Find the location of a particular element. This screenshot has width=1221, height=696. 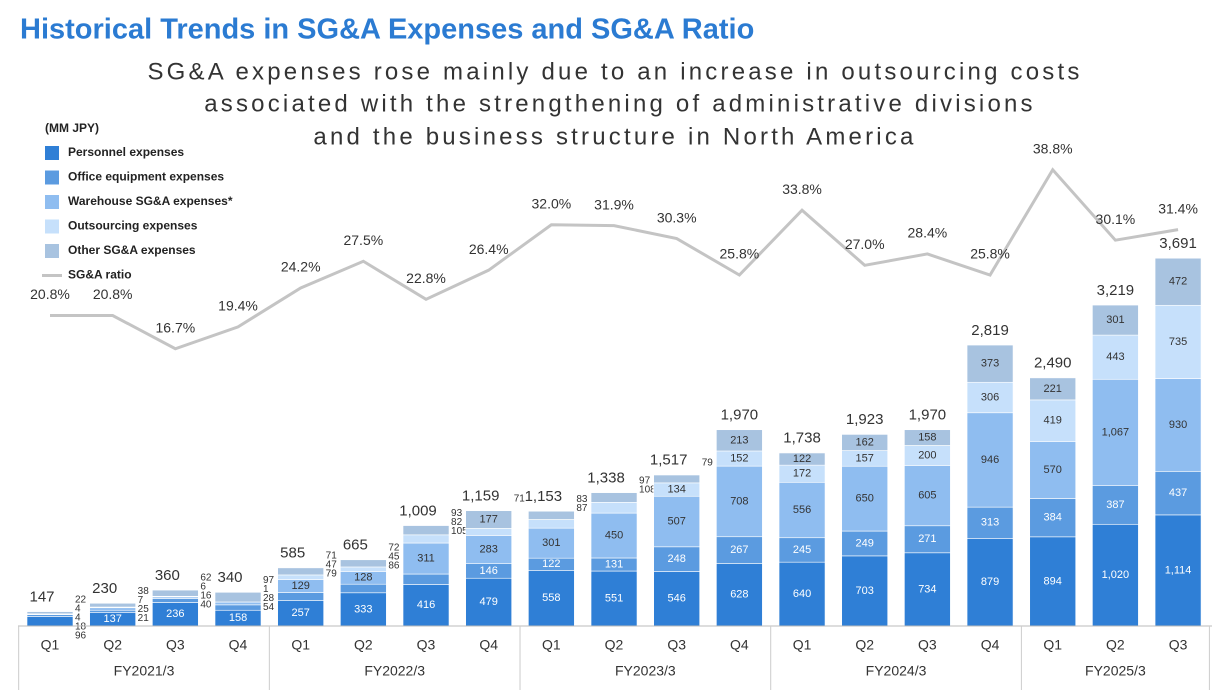

total-label: 1,923 is located at coordinates (865, 419).